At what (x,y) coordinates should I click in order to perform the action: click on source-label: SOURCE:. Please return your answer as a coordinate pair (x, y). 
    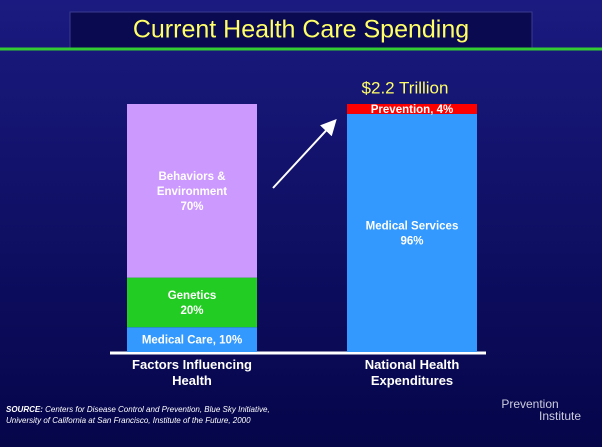
    Looking at the image, I should click on (24, 409).